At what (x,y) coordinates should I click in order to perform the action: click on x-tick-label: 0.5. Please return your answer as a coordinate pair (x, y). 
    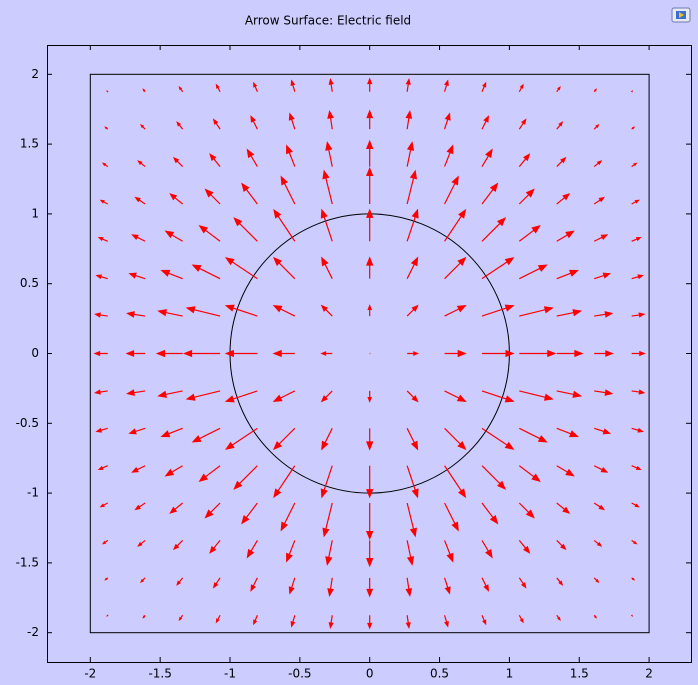
    Looking at the image, I should click on (439, 674).